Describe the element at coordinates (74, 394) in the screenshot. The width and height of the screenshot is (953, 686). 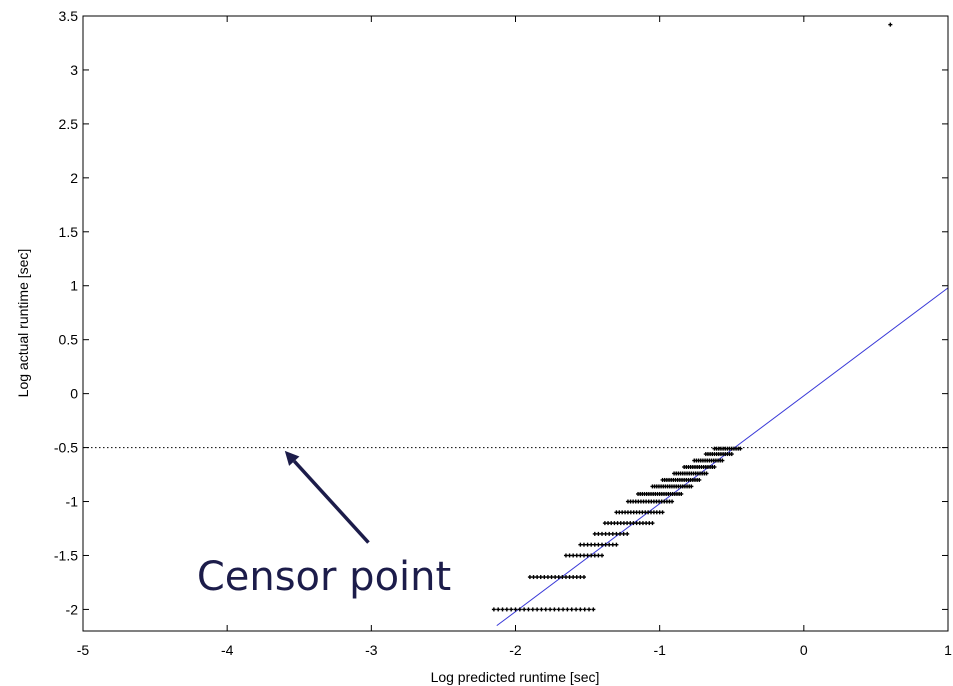
I see `y-tick-label: 0` at that location.